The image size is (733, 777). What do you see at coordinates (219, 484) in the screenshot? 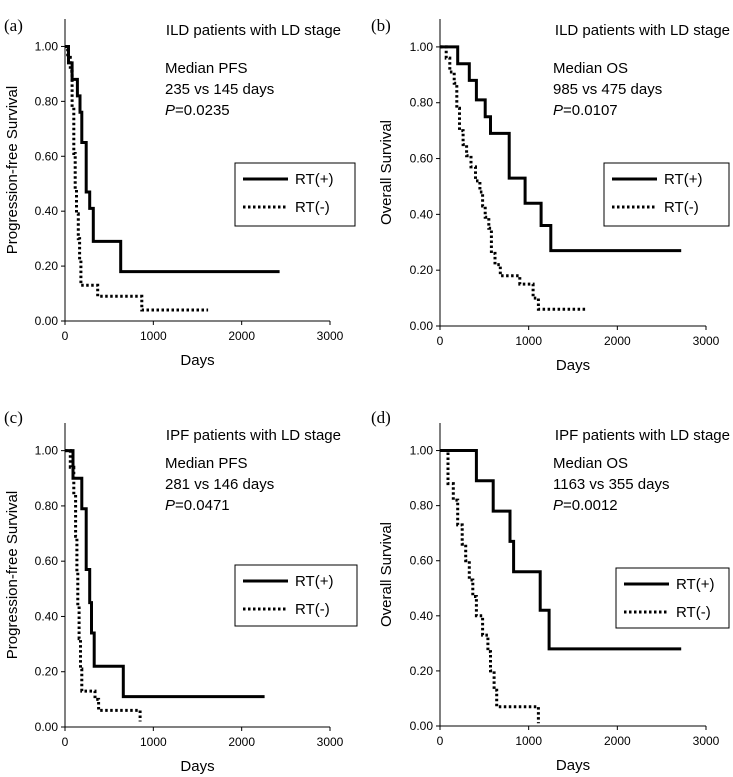
I see `median-values: 281 vs 146 days` at bounding box center [219, 484].